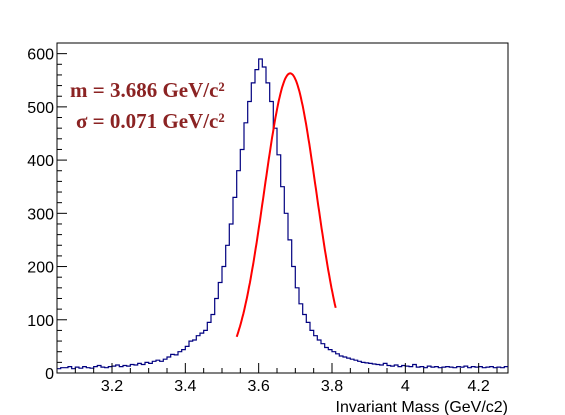  What do you see at coordinates (147, 90) in the screenshot?
I see `fit-mean-annotation: m = 3.686 GeV/c²` at bounding box center [147, 90].